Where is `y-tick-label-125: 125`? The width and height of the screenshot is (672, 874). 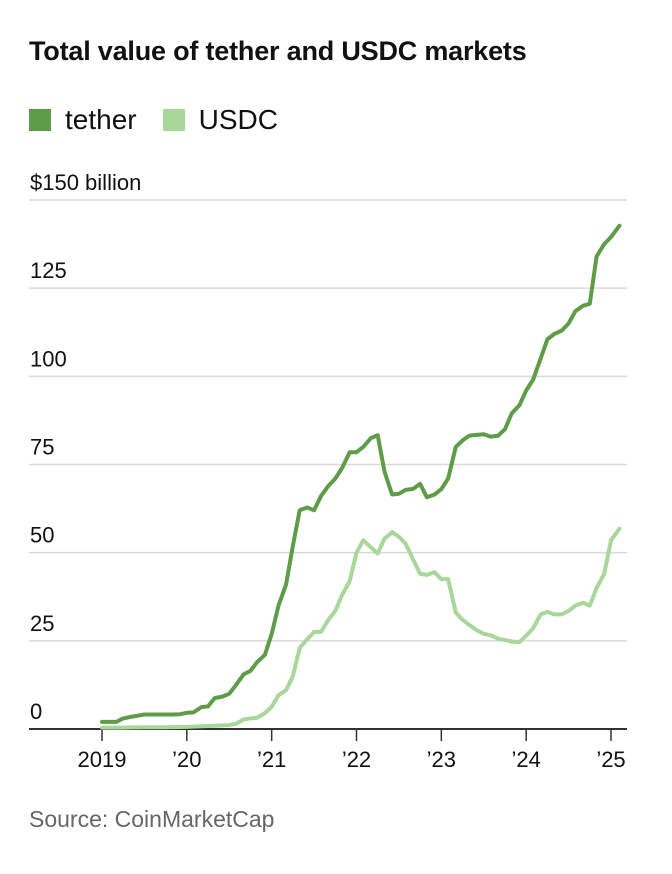 y-tick-label-125: 125 is located at coordinates (48, 270).